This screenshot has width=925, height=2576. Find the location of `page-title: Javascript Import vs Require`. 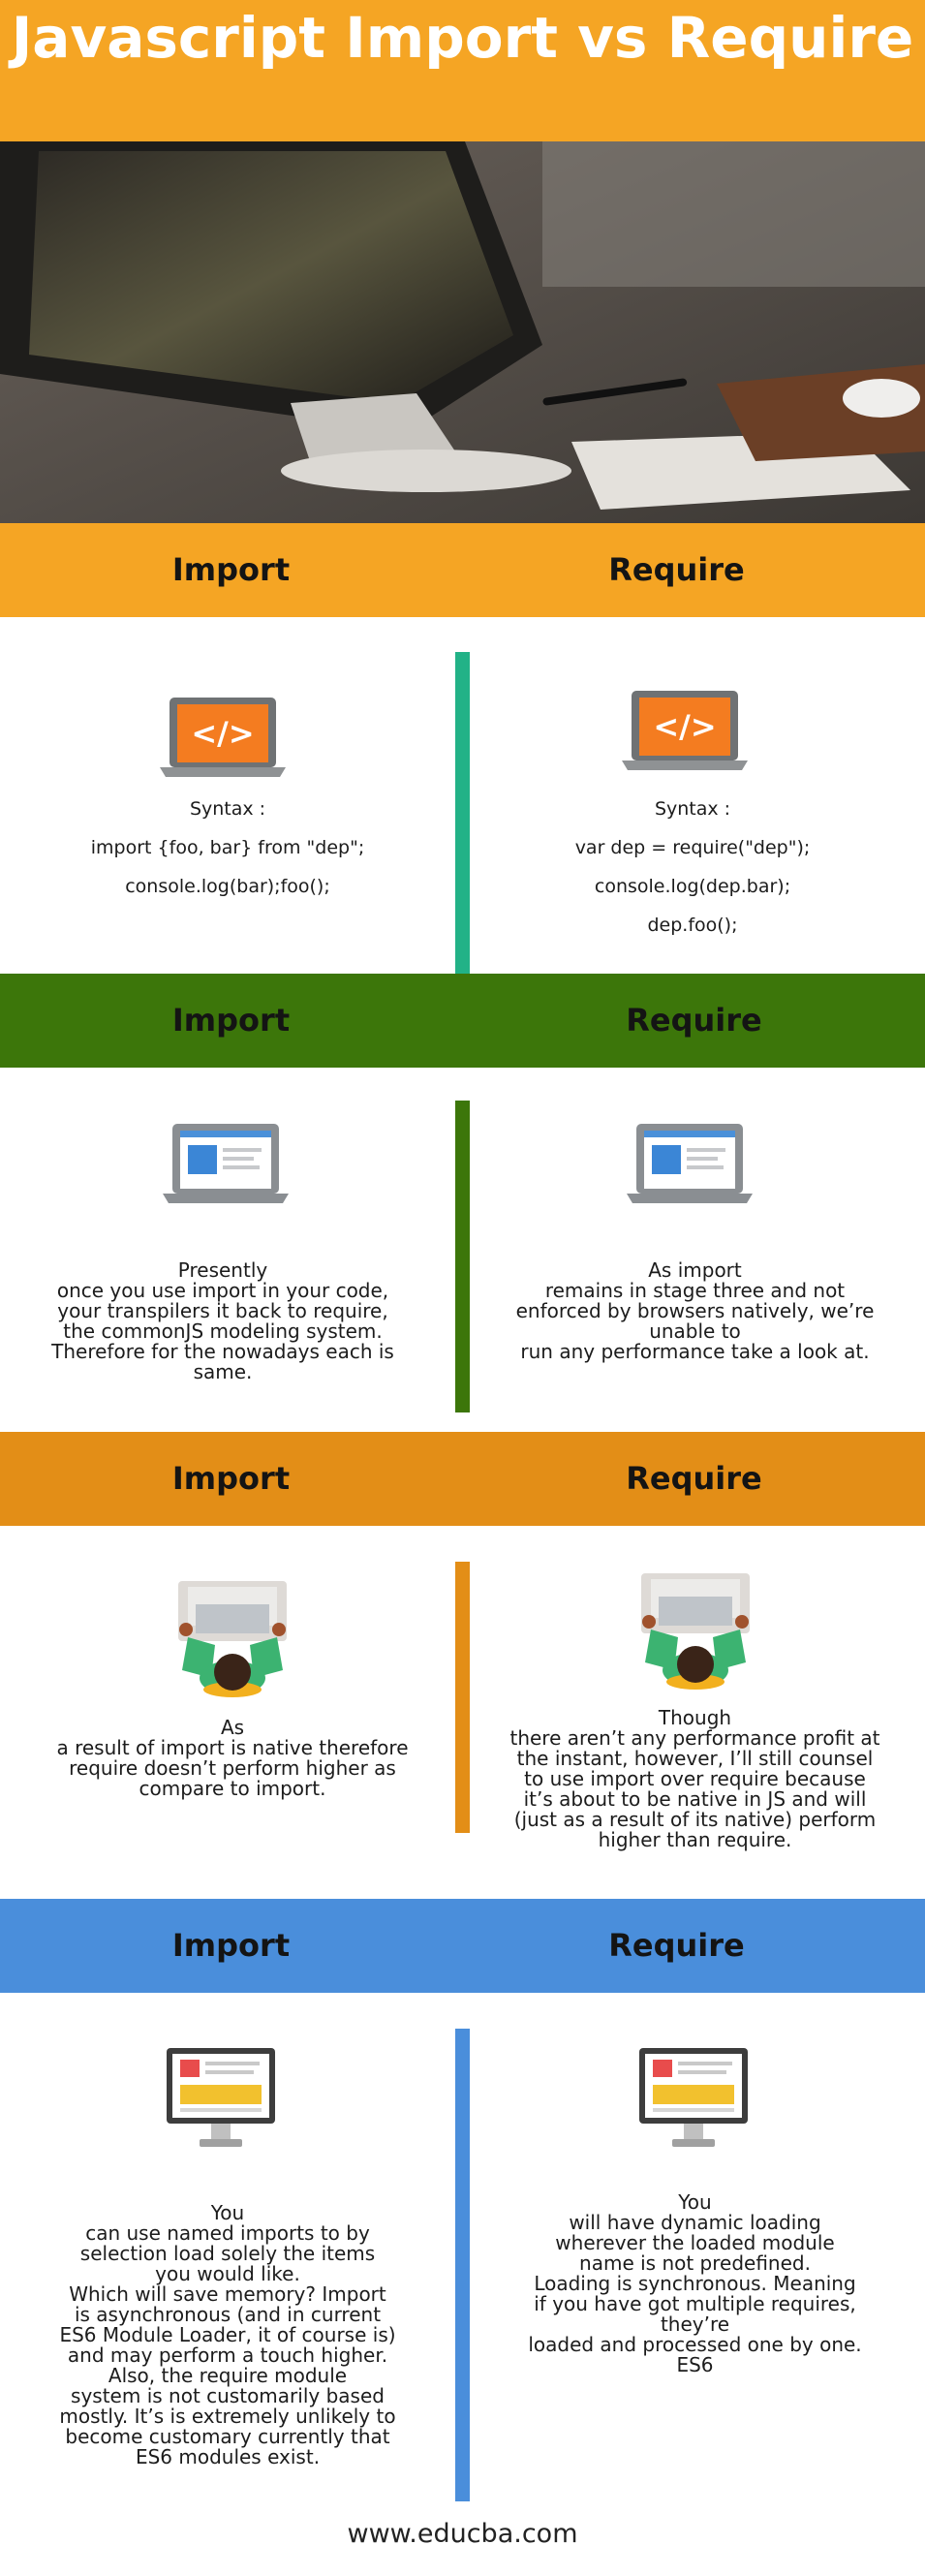

page-title: Javascript Import vs Require is located at coordinates (462, 38).